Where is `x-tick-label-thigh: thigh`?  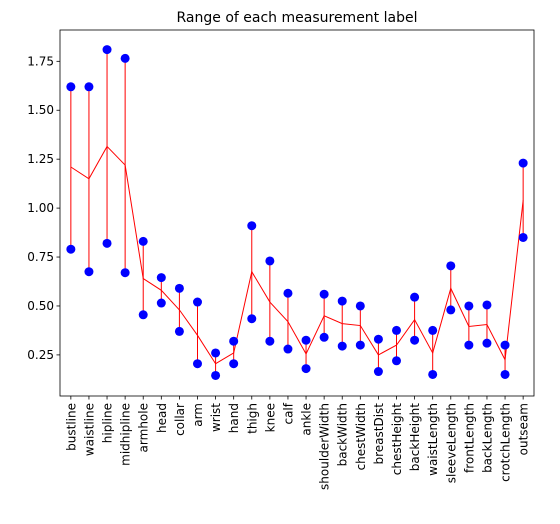 x-tick-label-thigh: thigh is located at coordinates (252, 418).